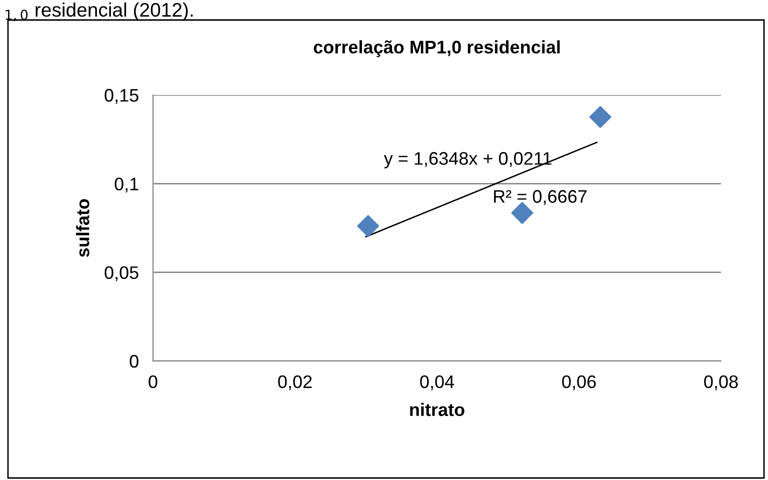  Describe the element at coordinates (295, 382) in the screenshot. I see `x-tick-label: 0,02` at that location.